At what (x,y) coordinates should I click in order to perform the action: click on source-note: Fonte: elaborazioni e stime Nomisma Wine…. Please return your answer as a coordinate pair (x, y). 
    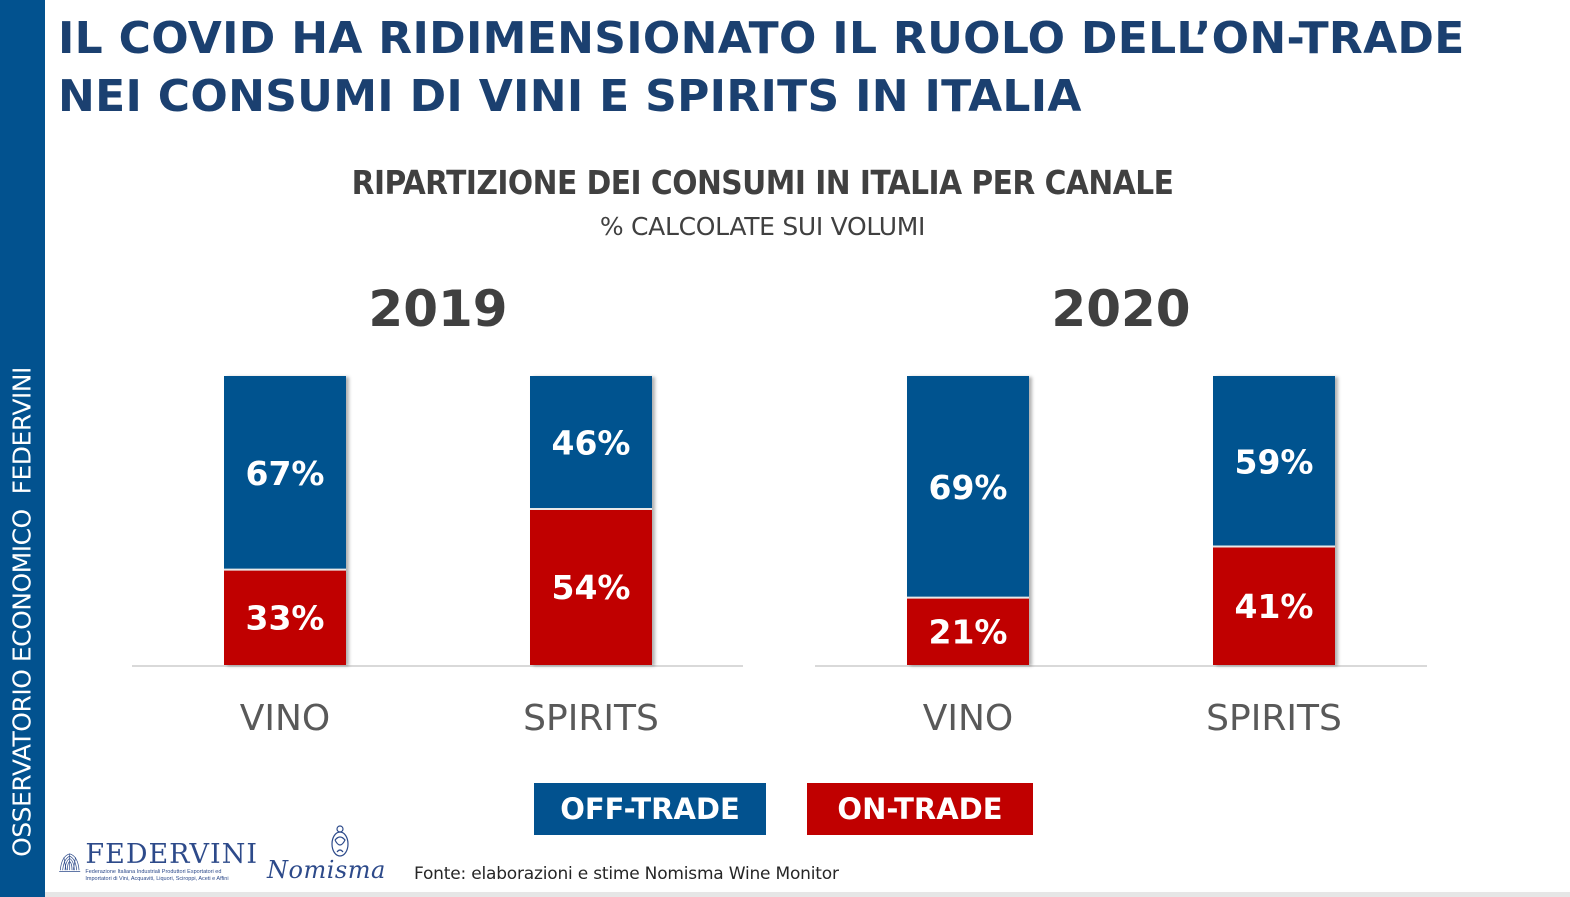
    Looking at the image, I should click on (626, 874).